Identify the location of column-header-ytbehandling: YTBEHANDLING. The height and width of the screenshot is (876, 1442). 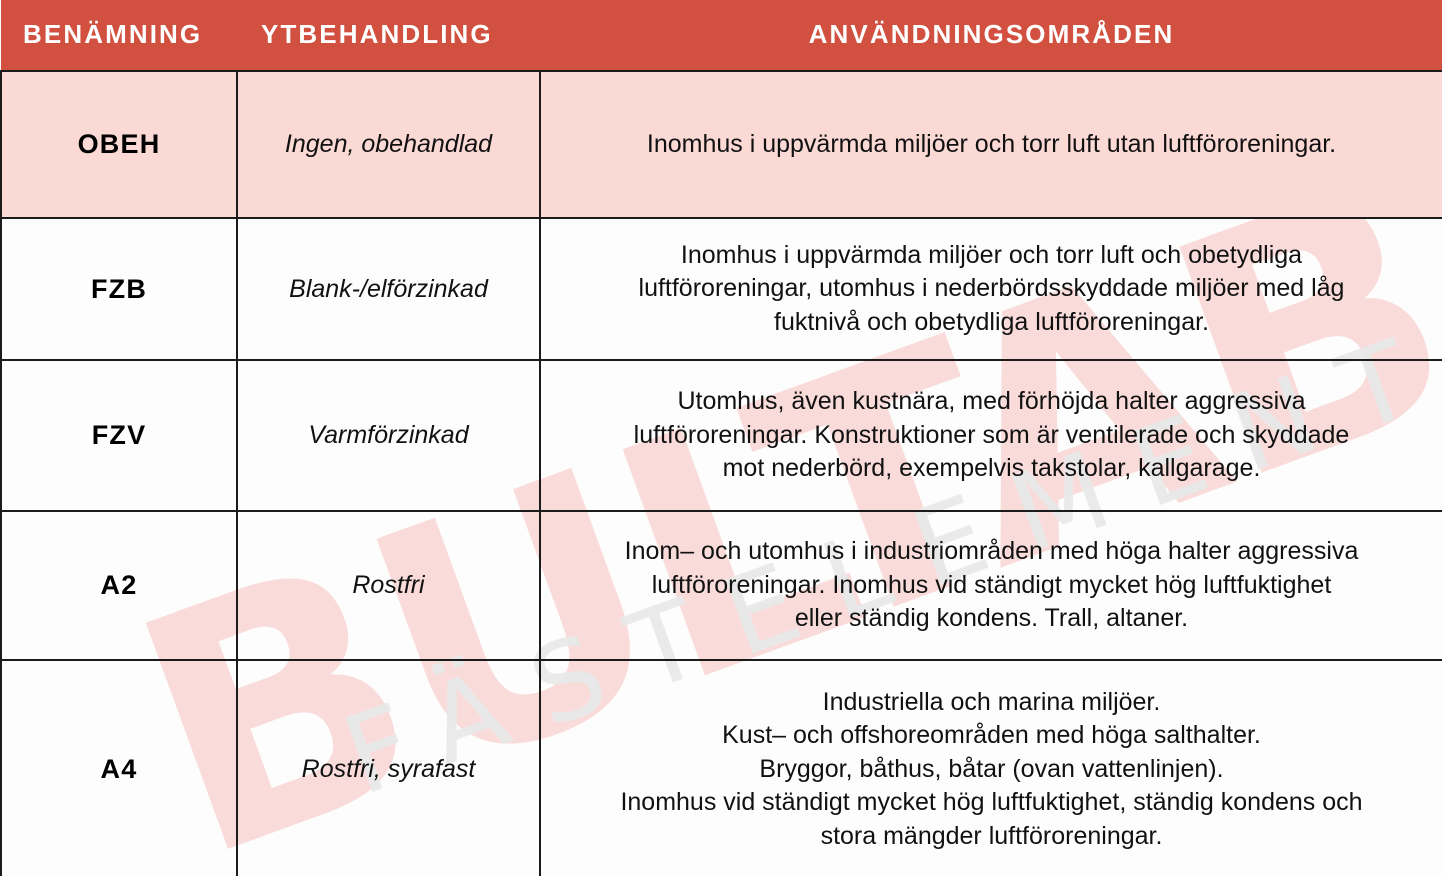
(388, 35).